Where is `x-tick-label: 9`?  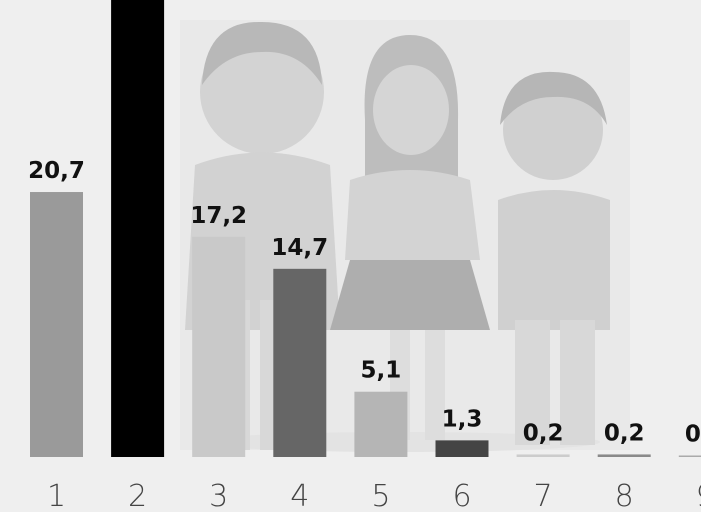
x-tick-label: 9 is located at coordinates (698, 495).